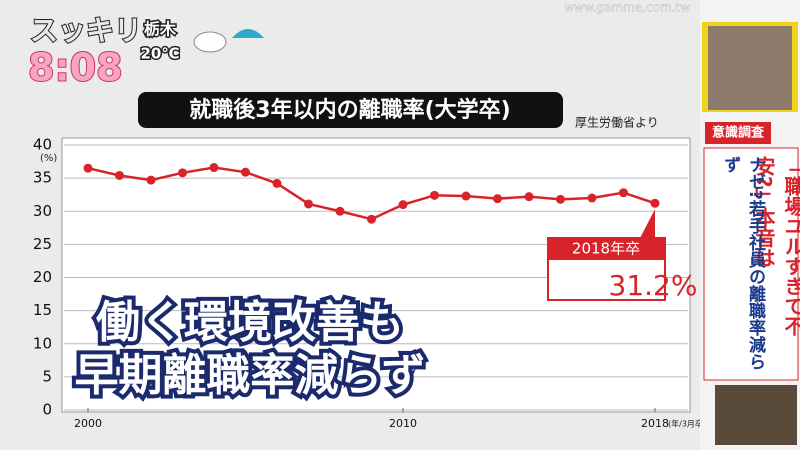 The image size is (800, 450). I want to click on source: 厚生労働省より, so click(617, 123).